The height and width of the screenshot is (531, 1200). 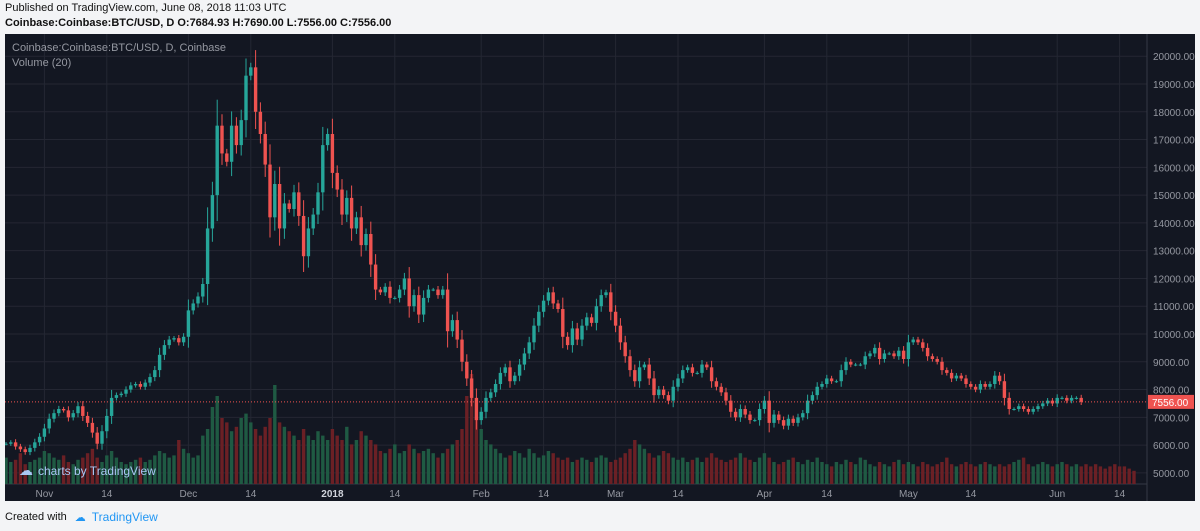 I want to click on y-tick-label: 16000.00, so click(x=1174, y=168).